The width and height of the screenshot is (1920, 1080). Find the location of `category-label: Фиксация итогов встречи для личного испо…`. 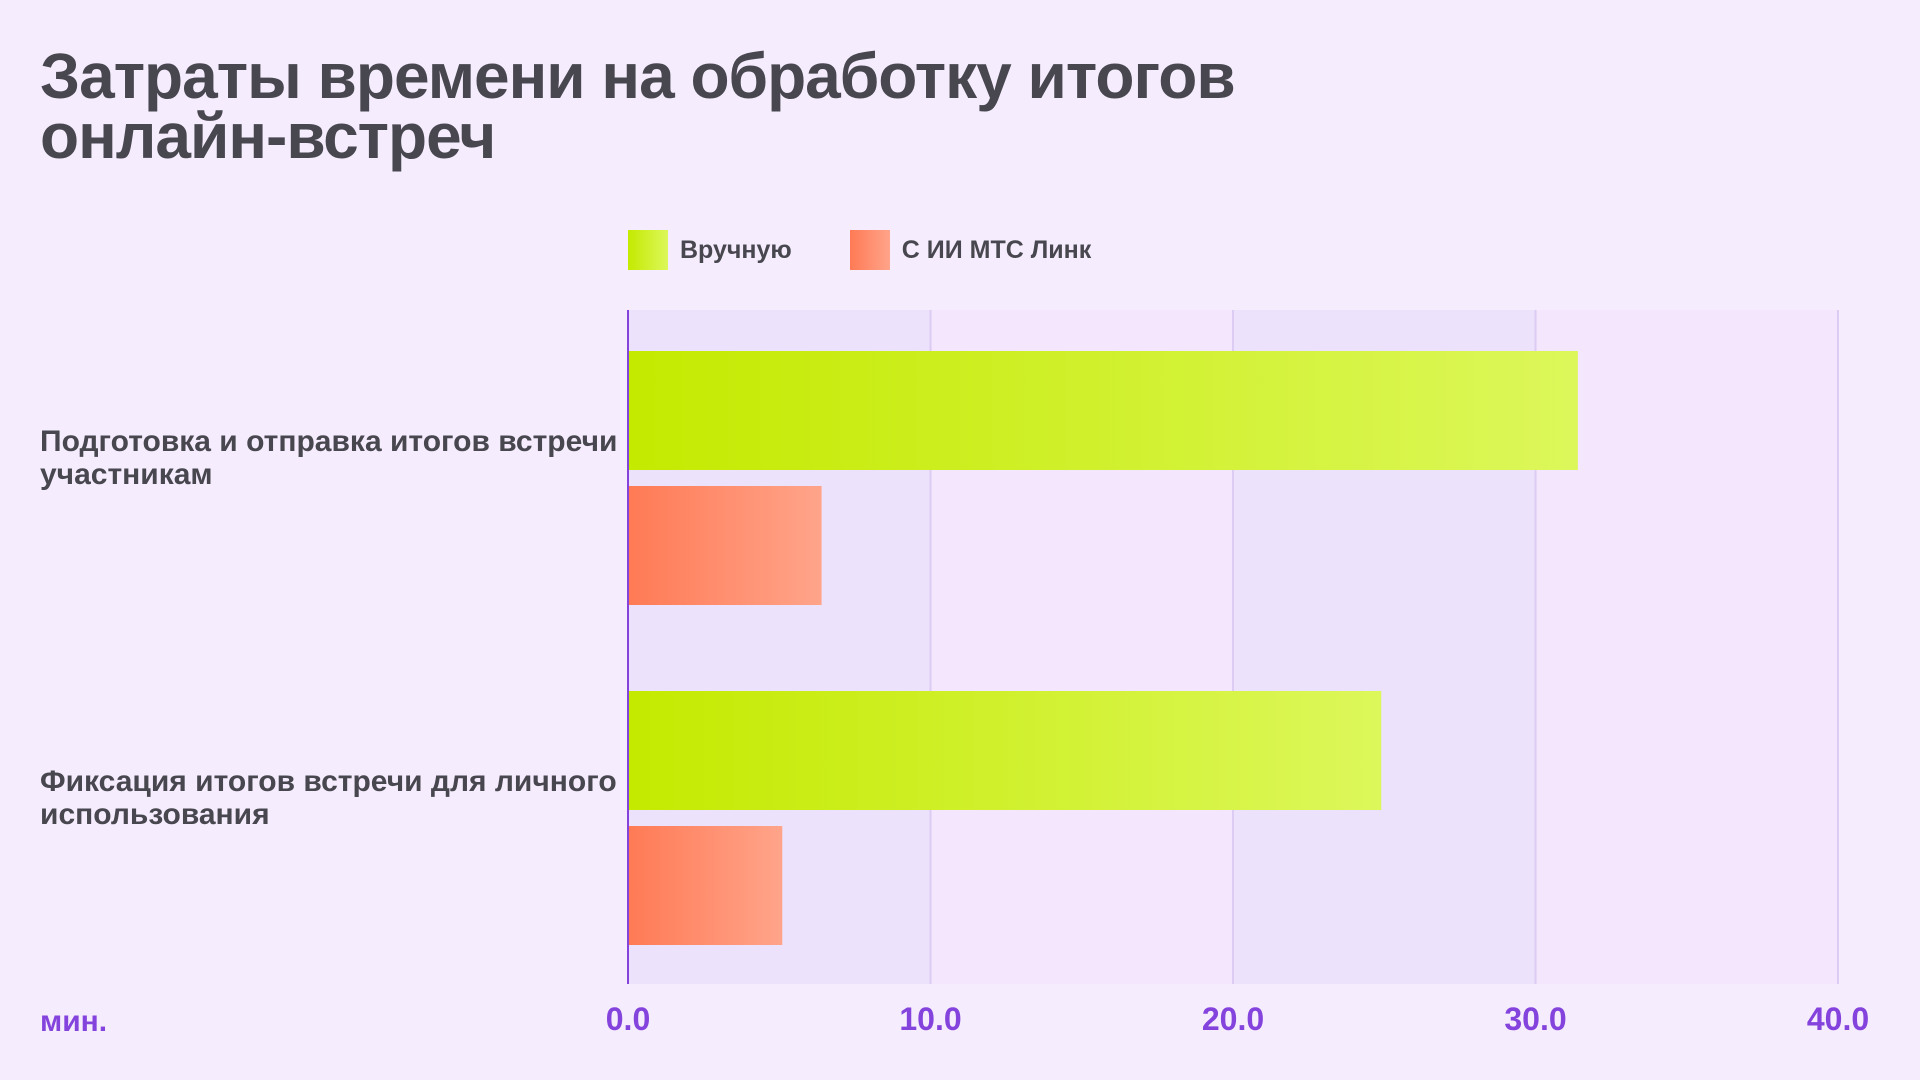

category-label: Фиксация итогов встречи для личного испо… is located at coordinates (328, 798).